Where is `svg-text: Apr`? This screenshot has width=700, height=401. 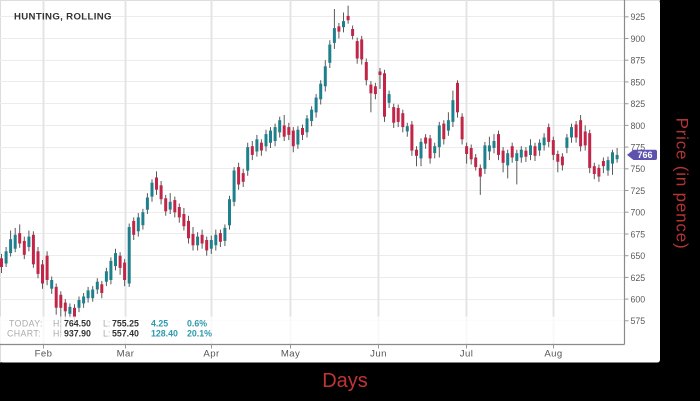
svg-text: Apr is located at coordinates (211, 354).